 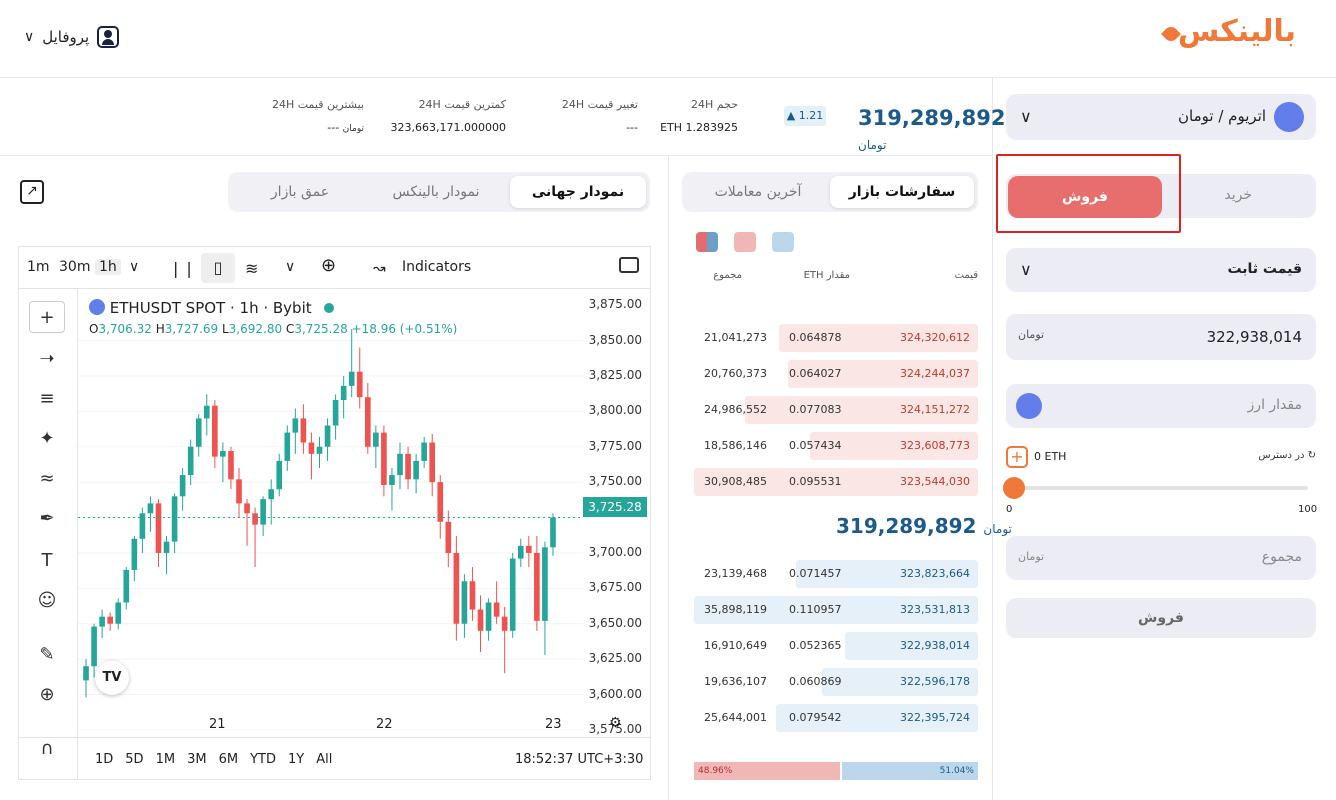 I want to click on bar-chart-icon: ❘❘, so click(x=182, y=268).